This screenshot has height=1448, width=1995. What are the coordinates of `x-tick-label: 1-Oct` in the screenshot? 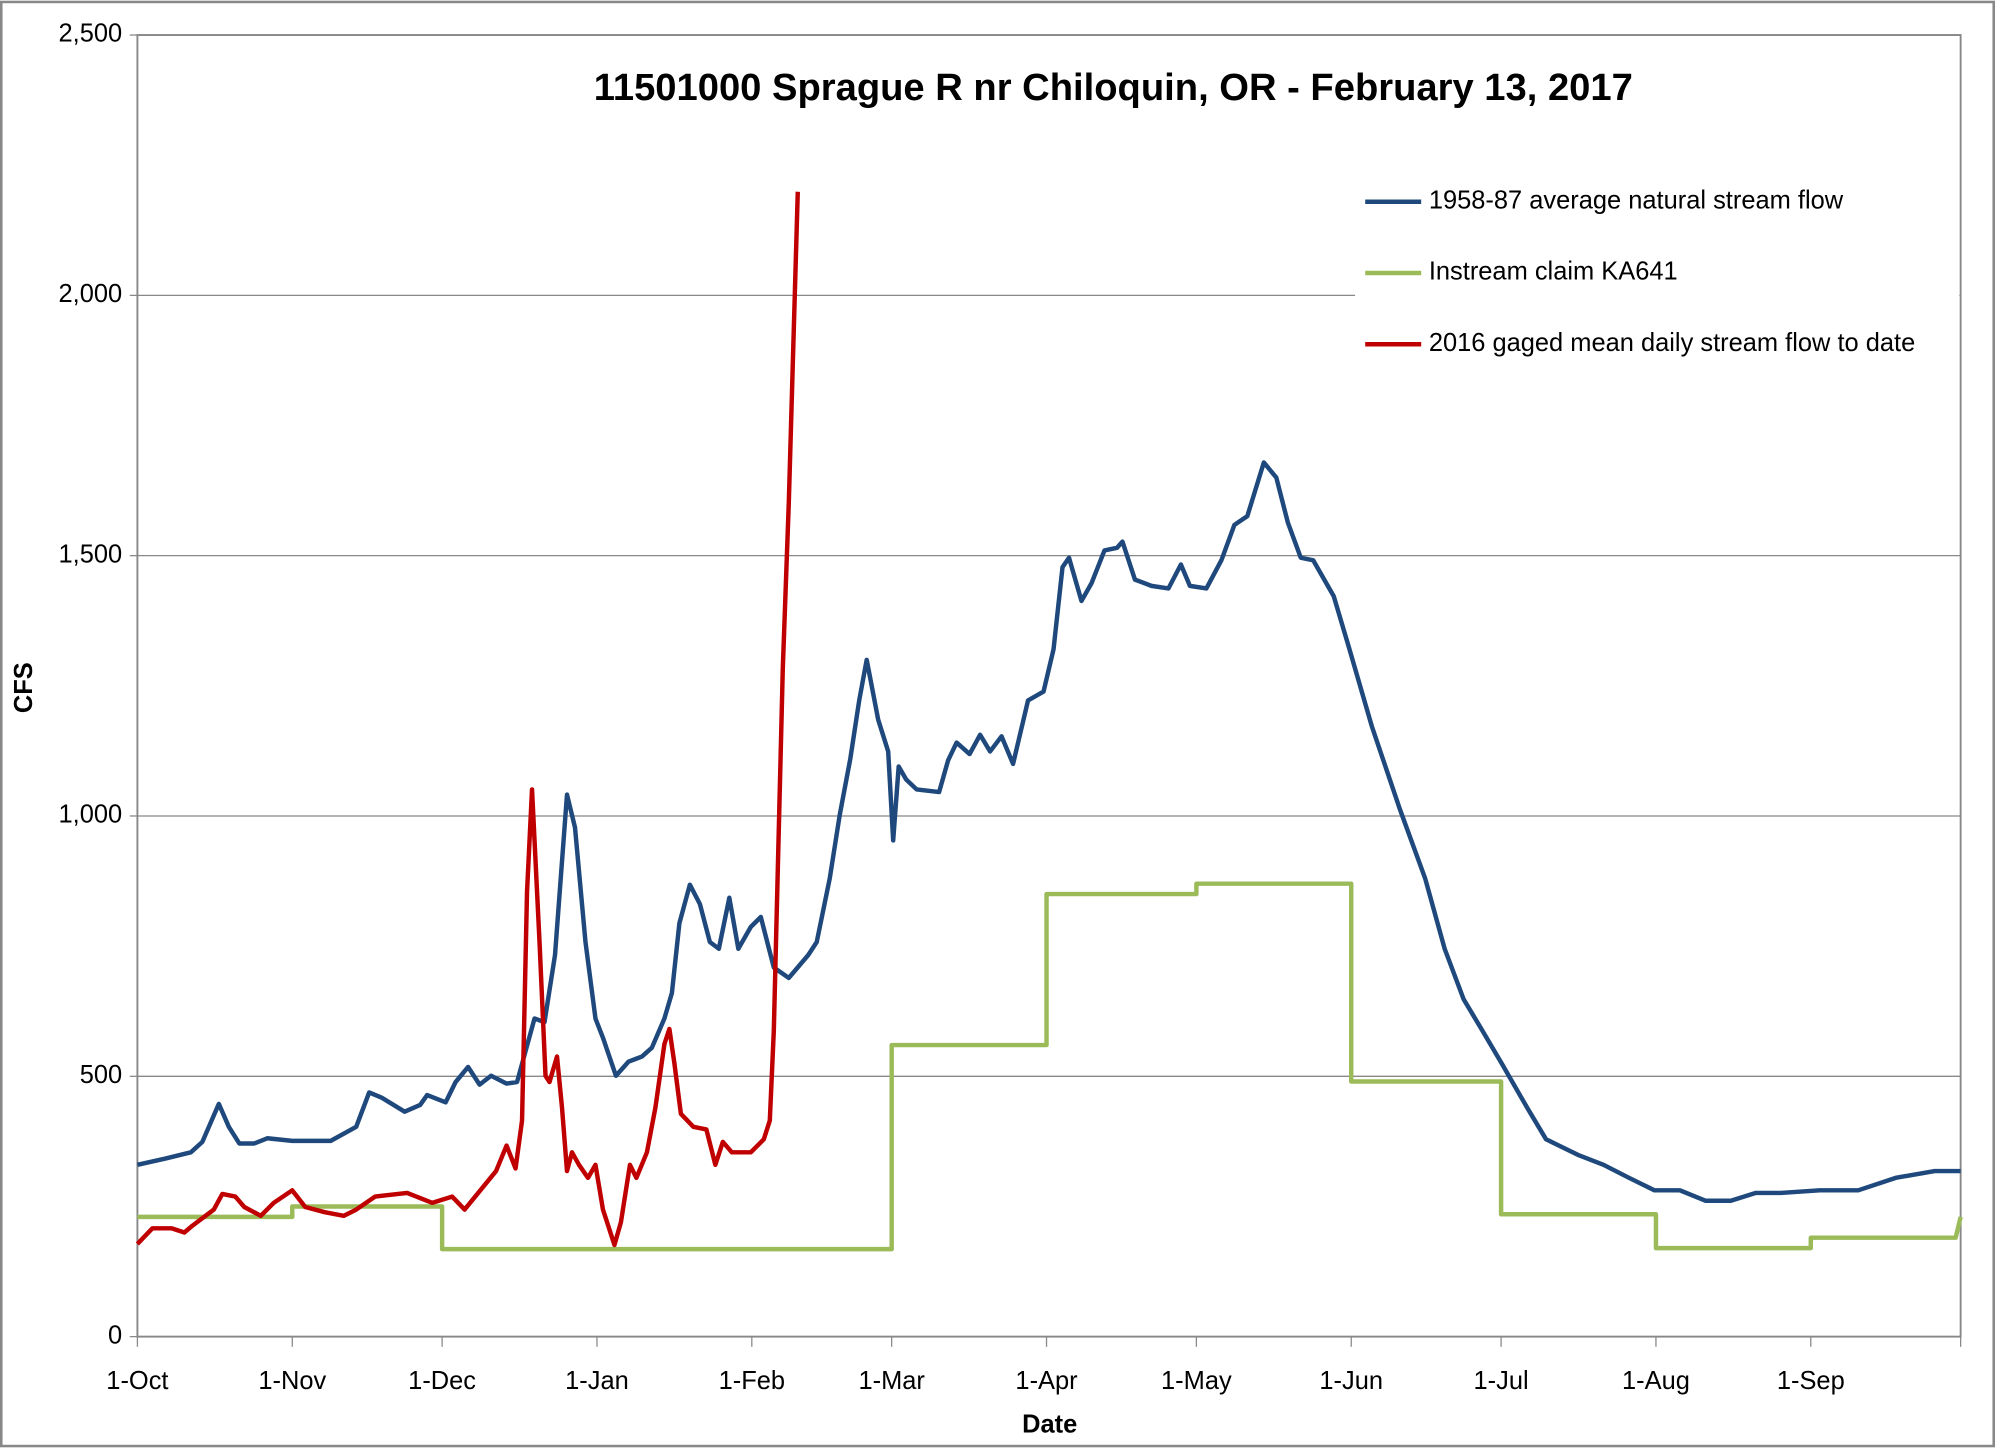 It's located at (137, 1381).